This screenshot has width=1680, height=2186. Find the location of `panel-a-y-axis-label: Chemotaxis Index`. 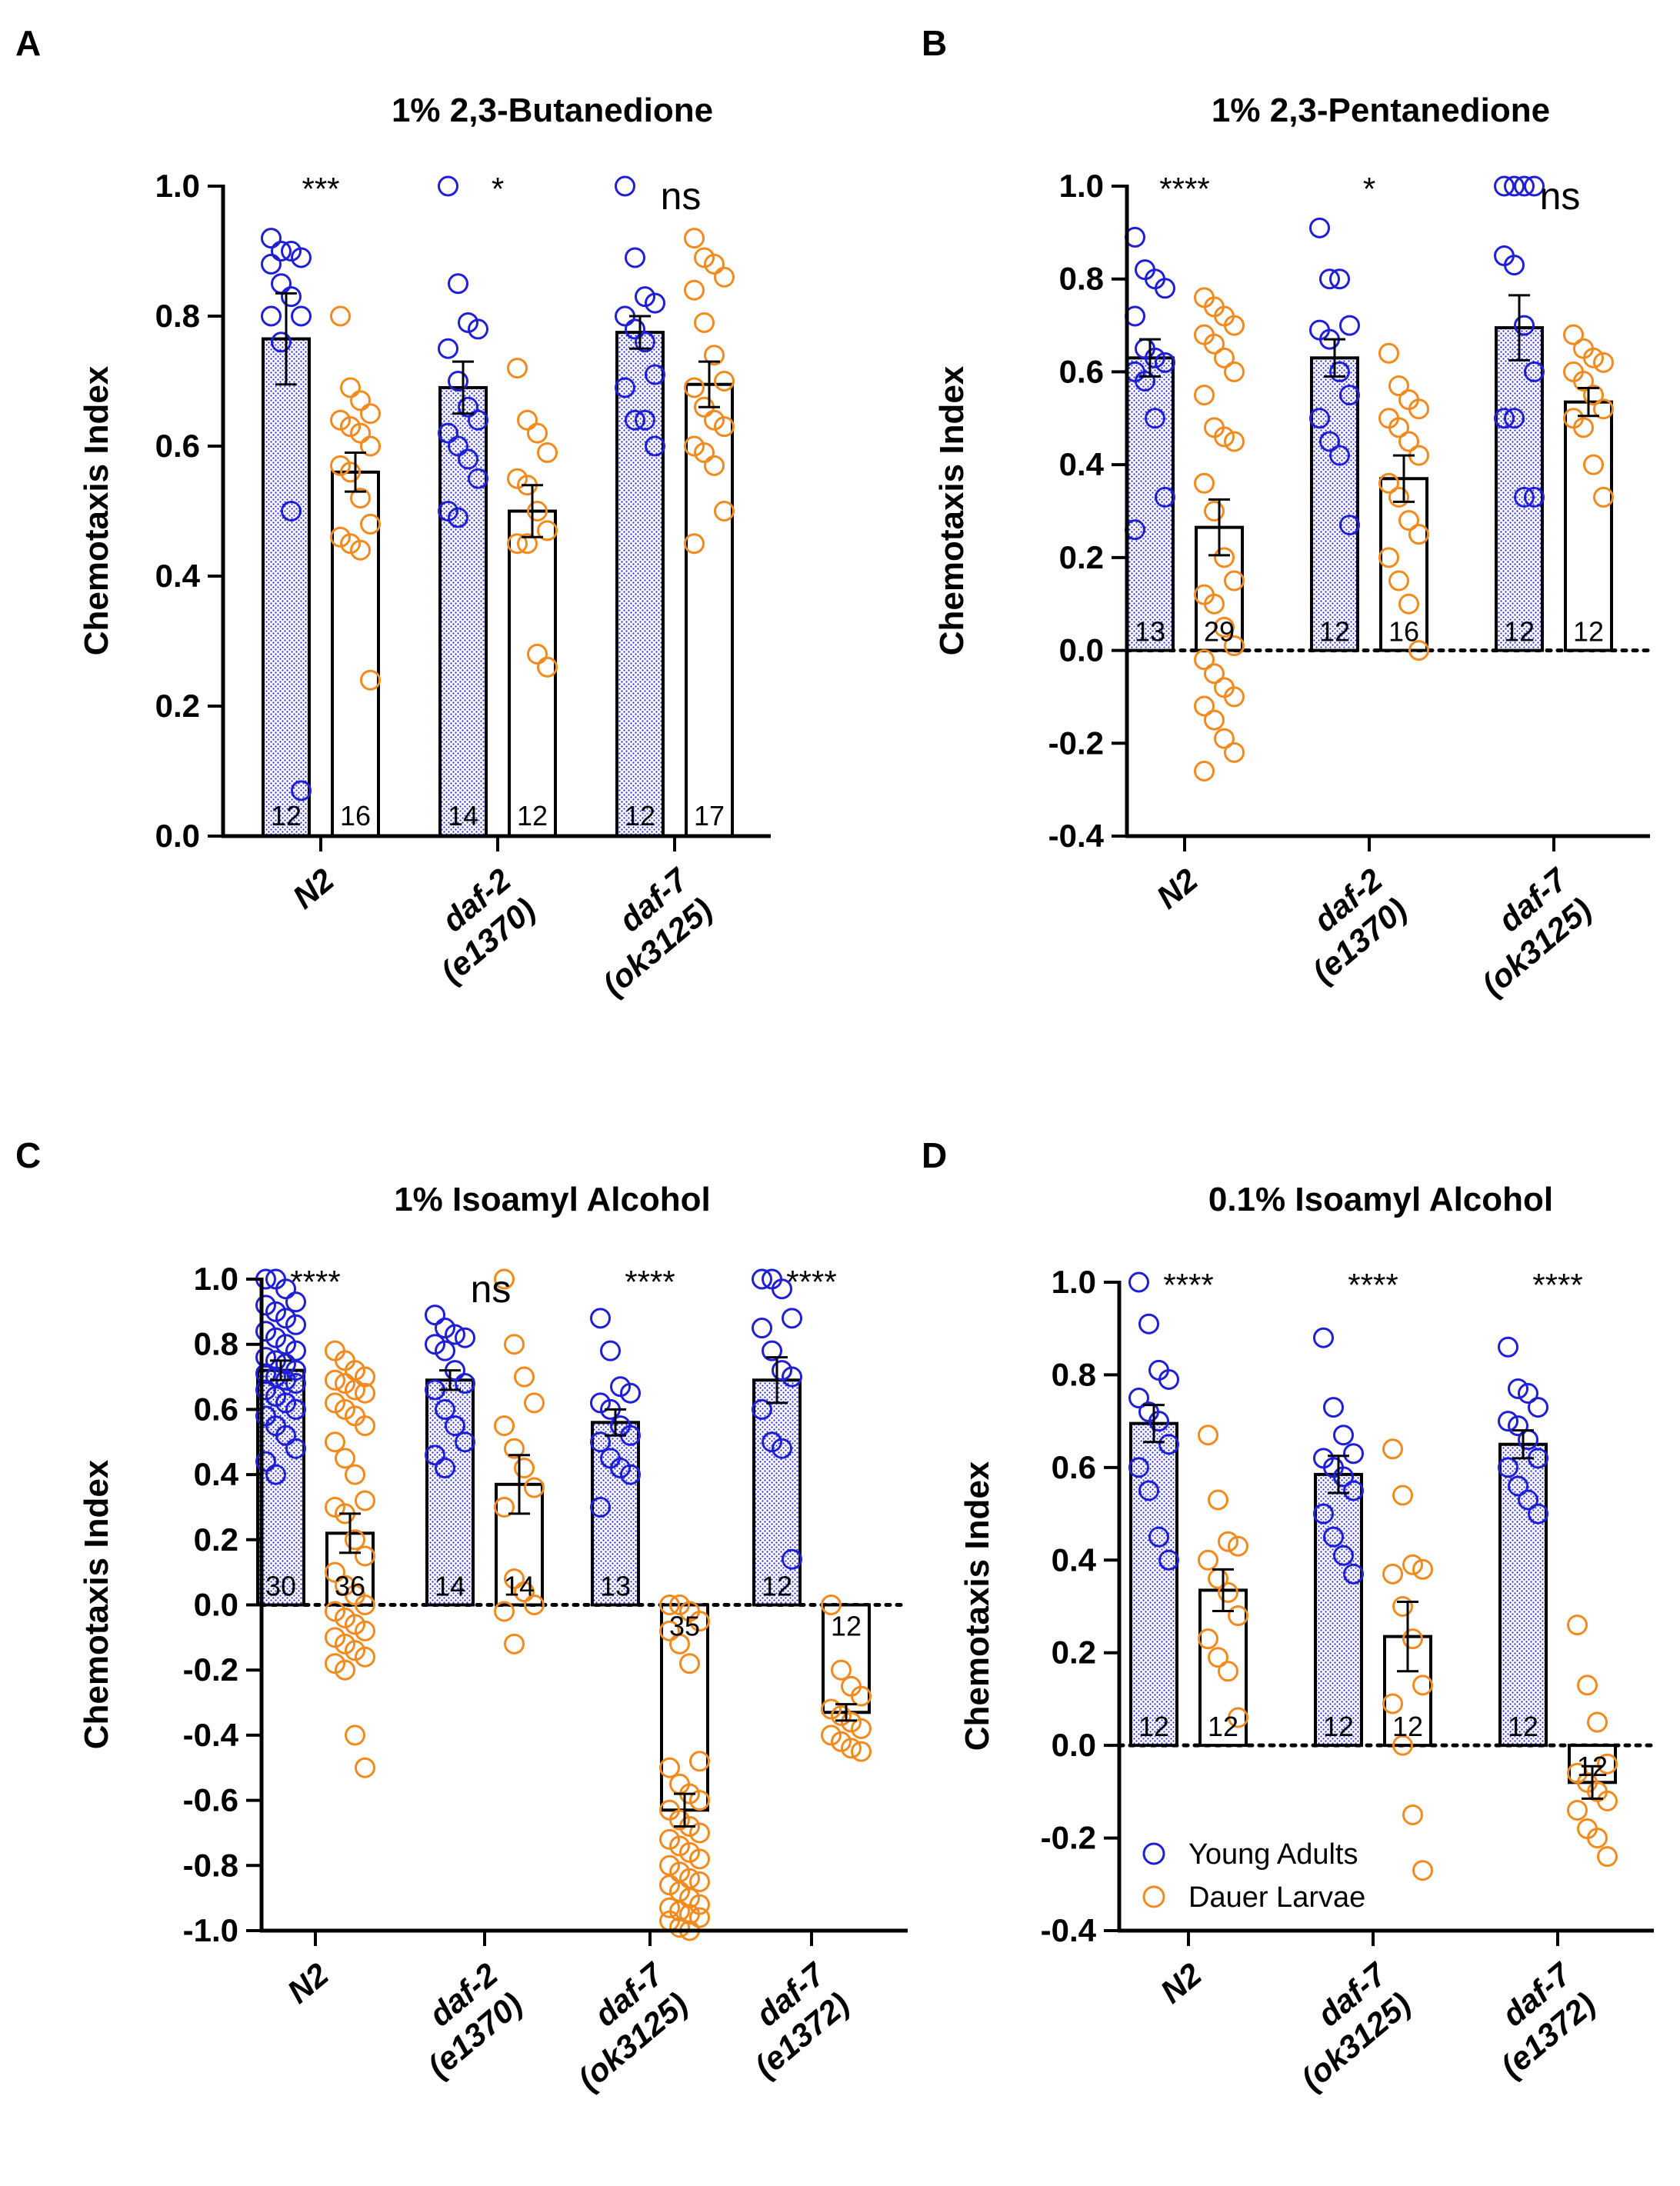

panel-a-y-axis-label: Chemotaxis Index is located at coordinates (97, 510).